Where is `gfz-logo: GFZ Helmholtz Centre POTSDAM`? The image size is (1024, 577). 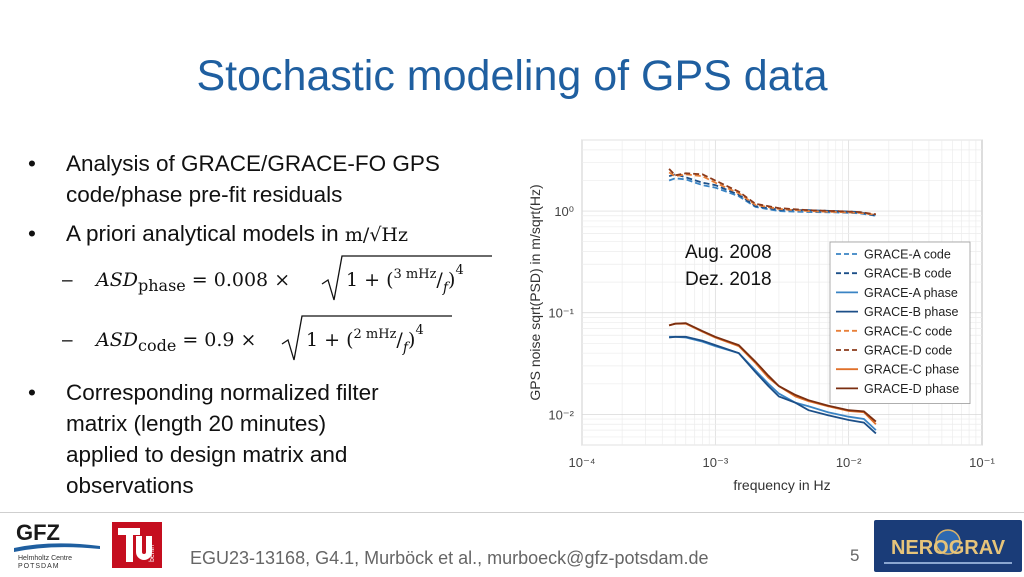 gfz-logo: GFZ Helmholtz Centre POTSDAM is located at coordinates (57, 545).